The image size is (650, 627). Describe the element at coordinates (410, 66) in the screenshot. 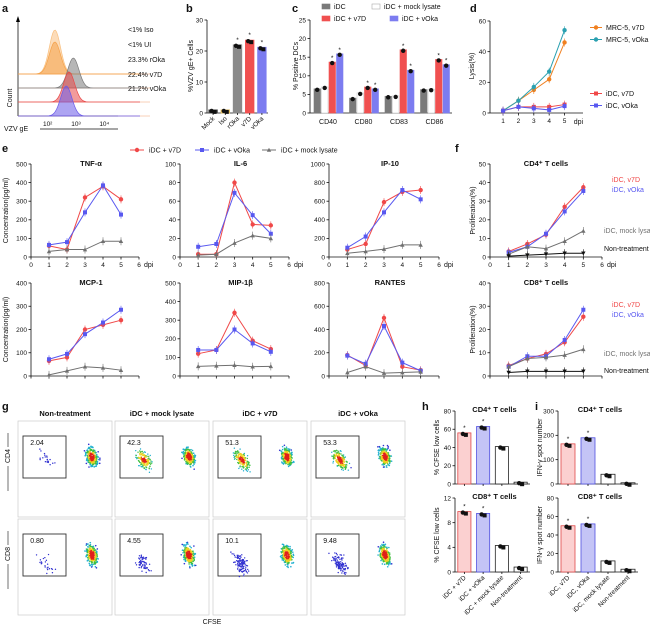

I see `significance: *` at that location.